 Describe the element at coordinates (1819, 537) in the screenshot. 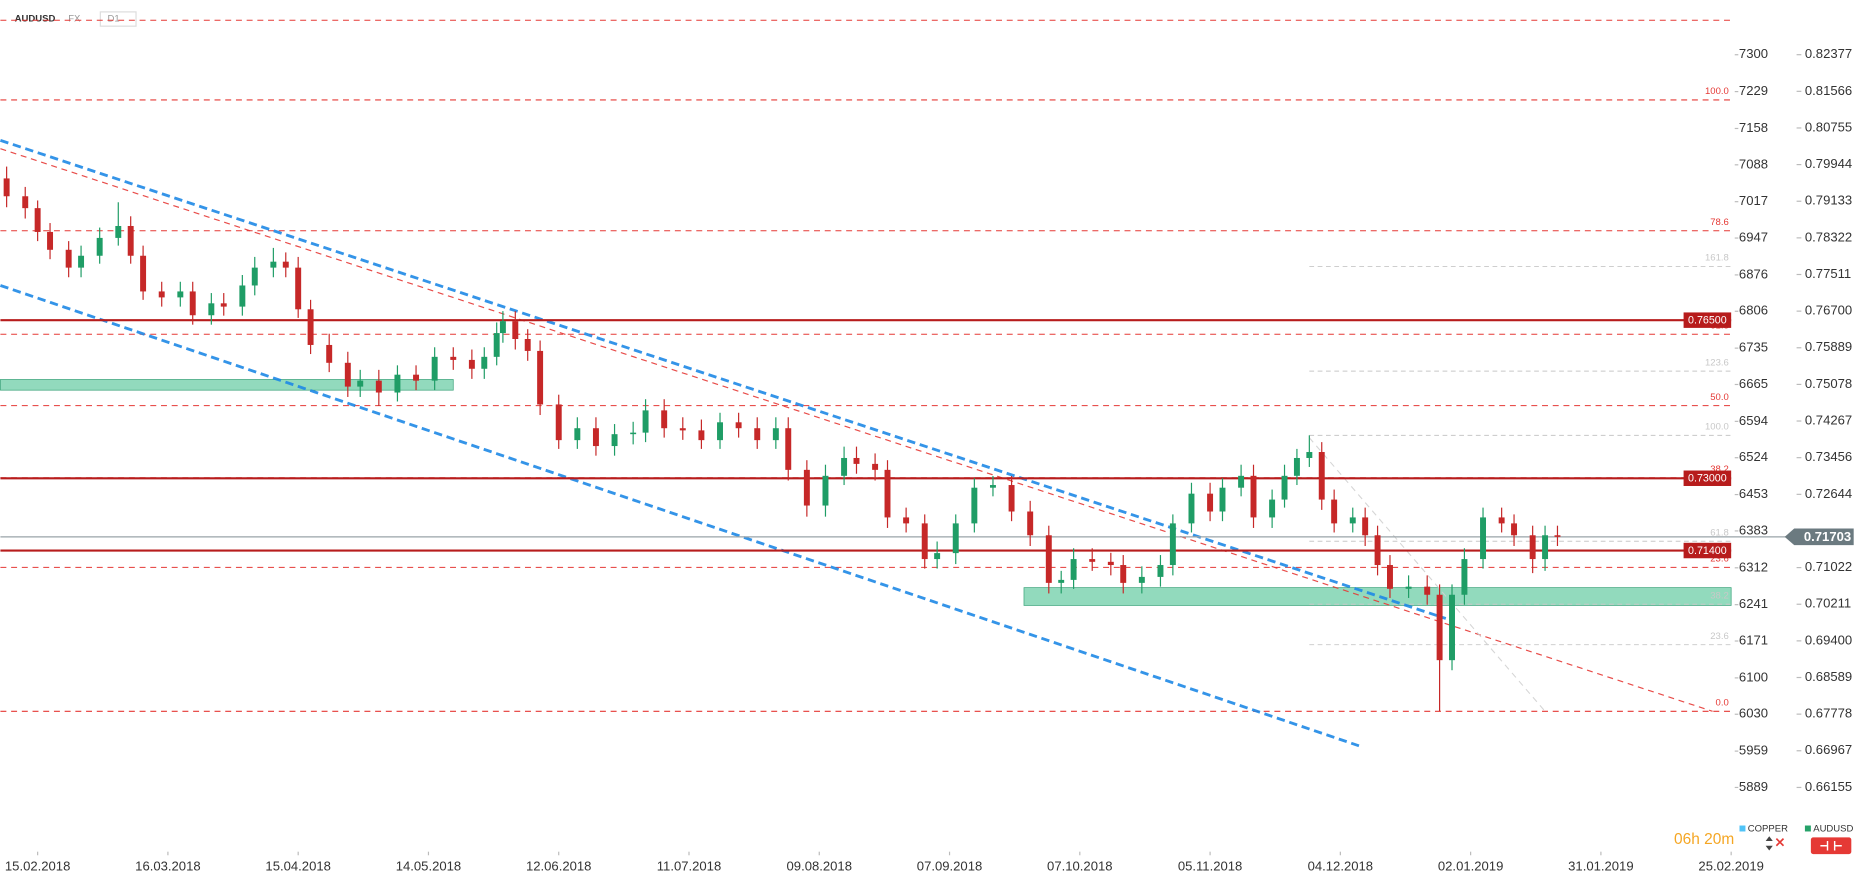

I see `last-price-tag` at that location.